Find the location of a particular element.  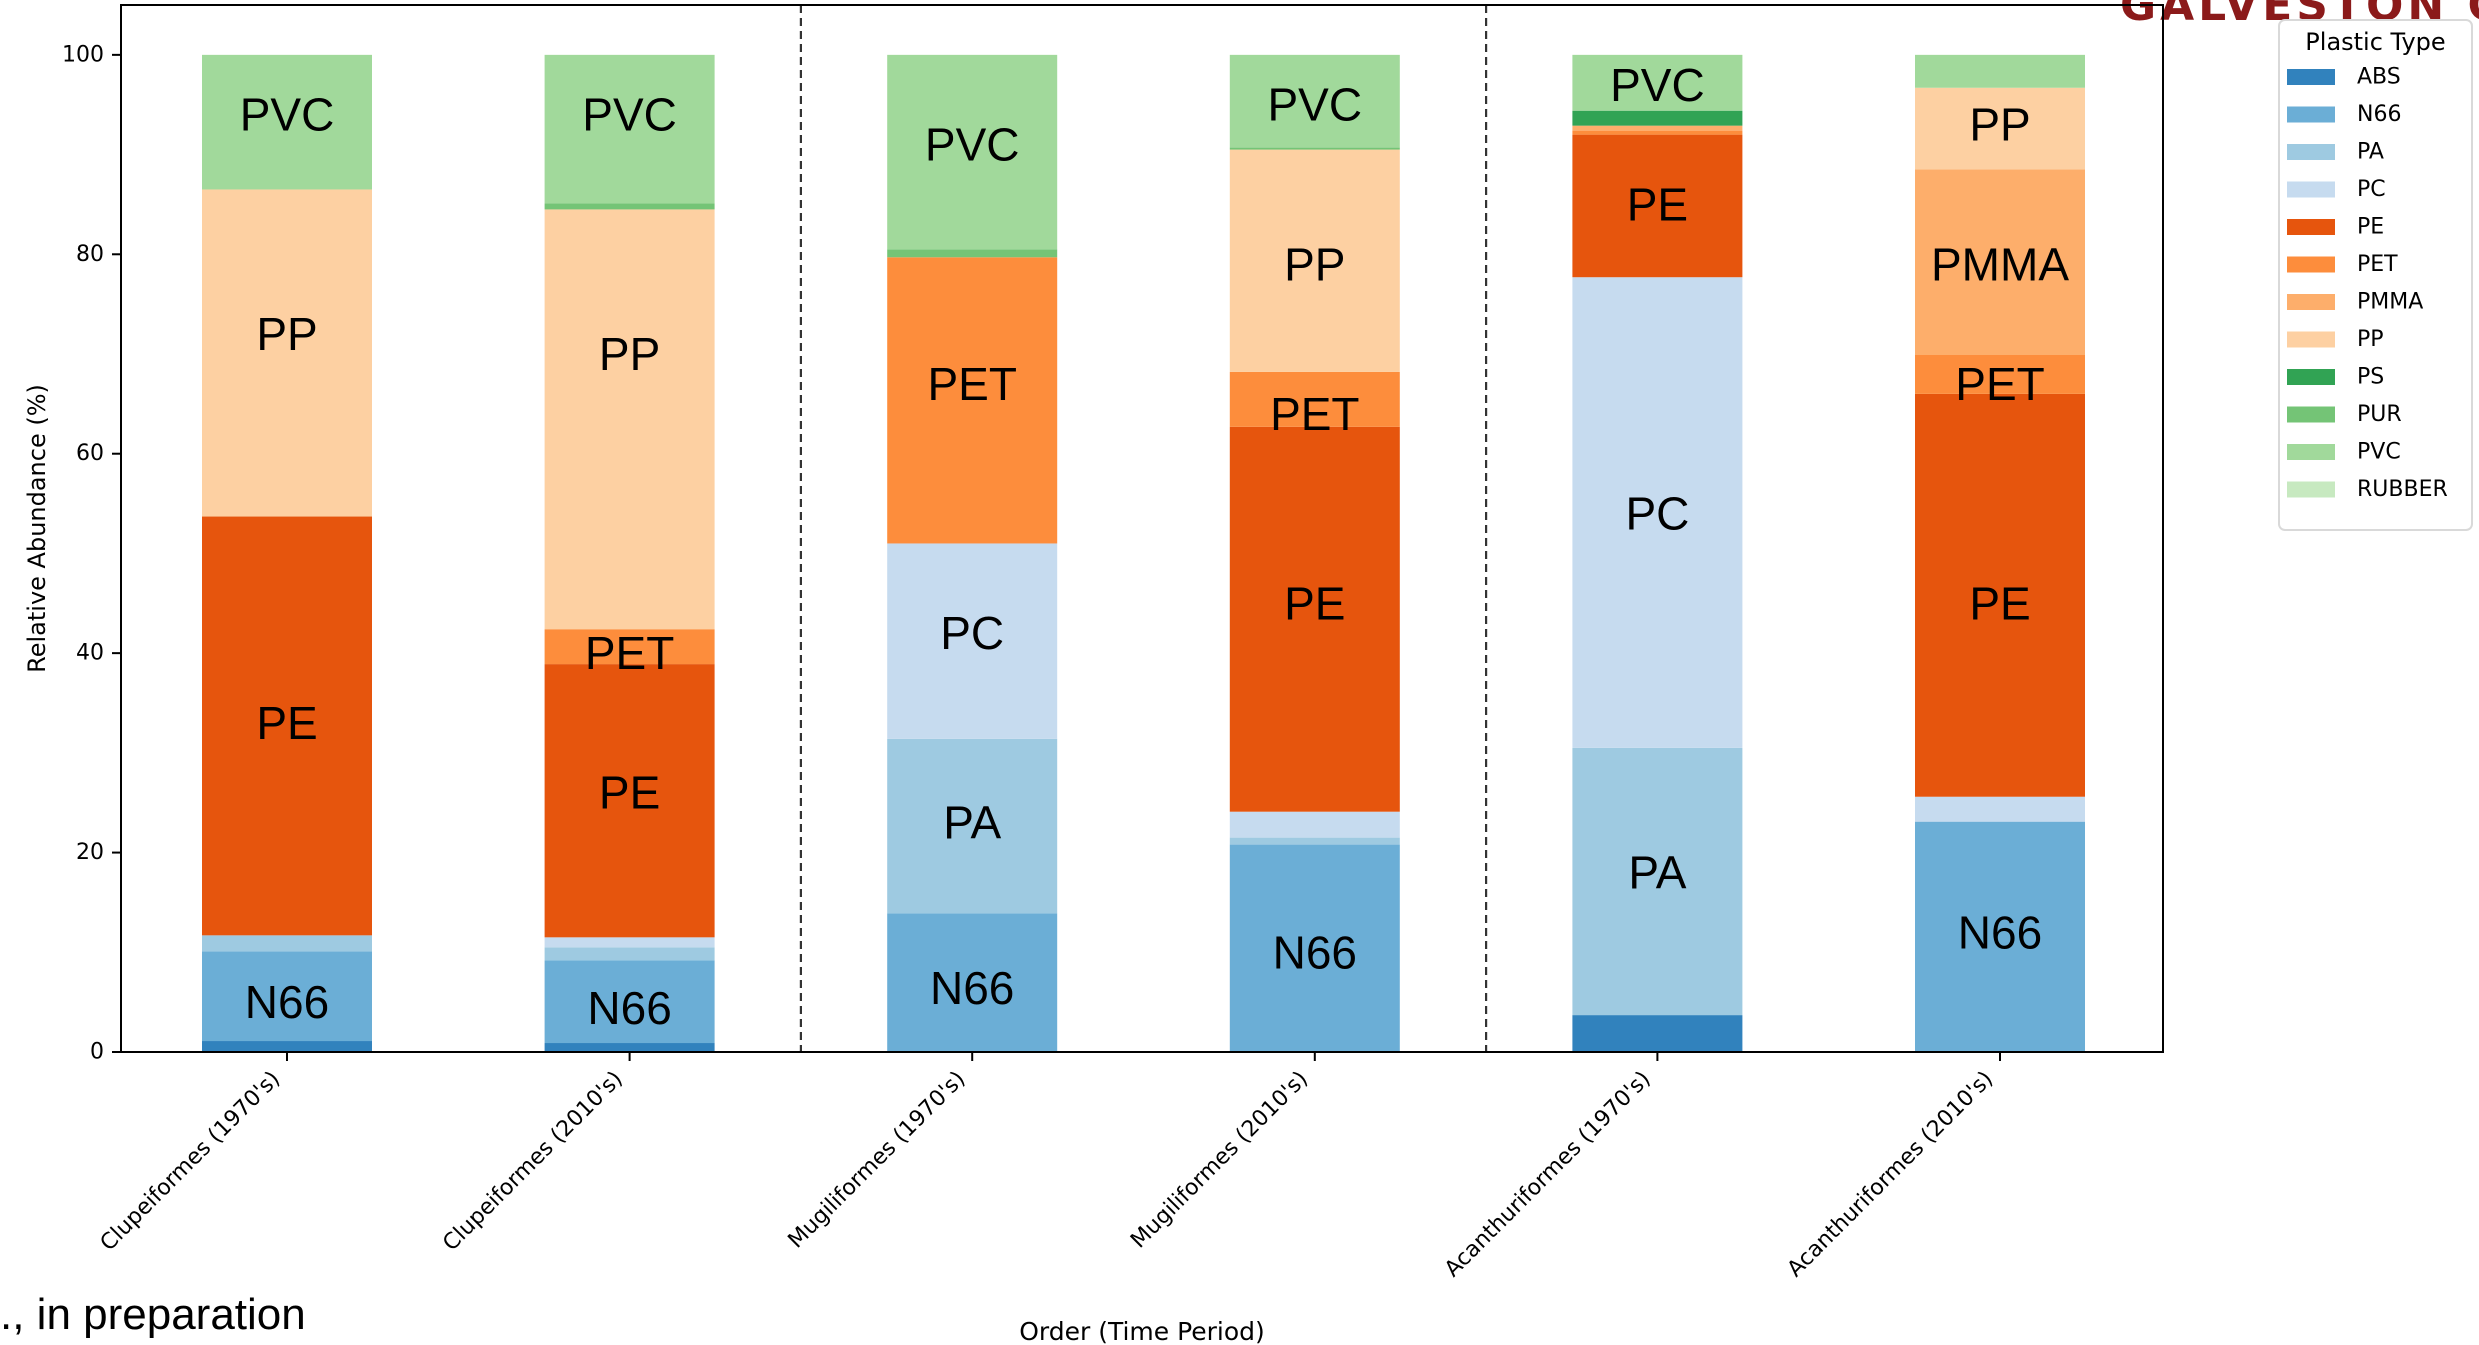

legend-item-label: ABS is located at coordinates (2379, 77).